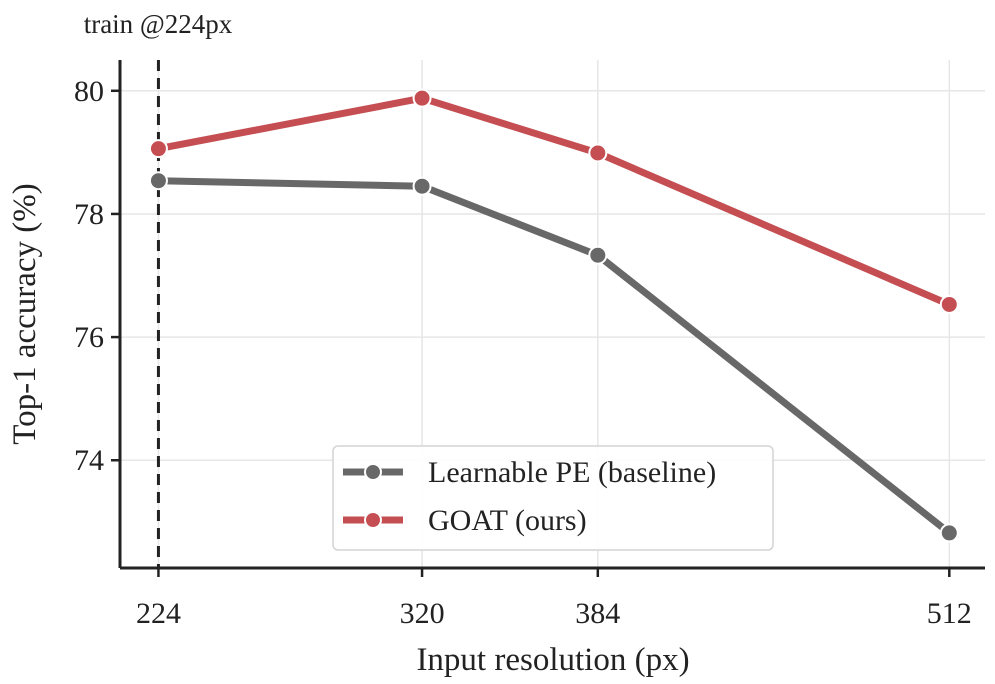 The width and height of the screenshot is (995, 684). What do you see at coordinates (554, 599) in the screenshot?
I see `x-axis-ticks: 224 320 384 512` at bounding box center [554, 599].